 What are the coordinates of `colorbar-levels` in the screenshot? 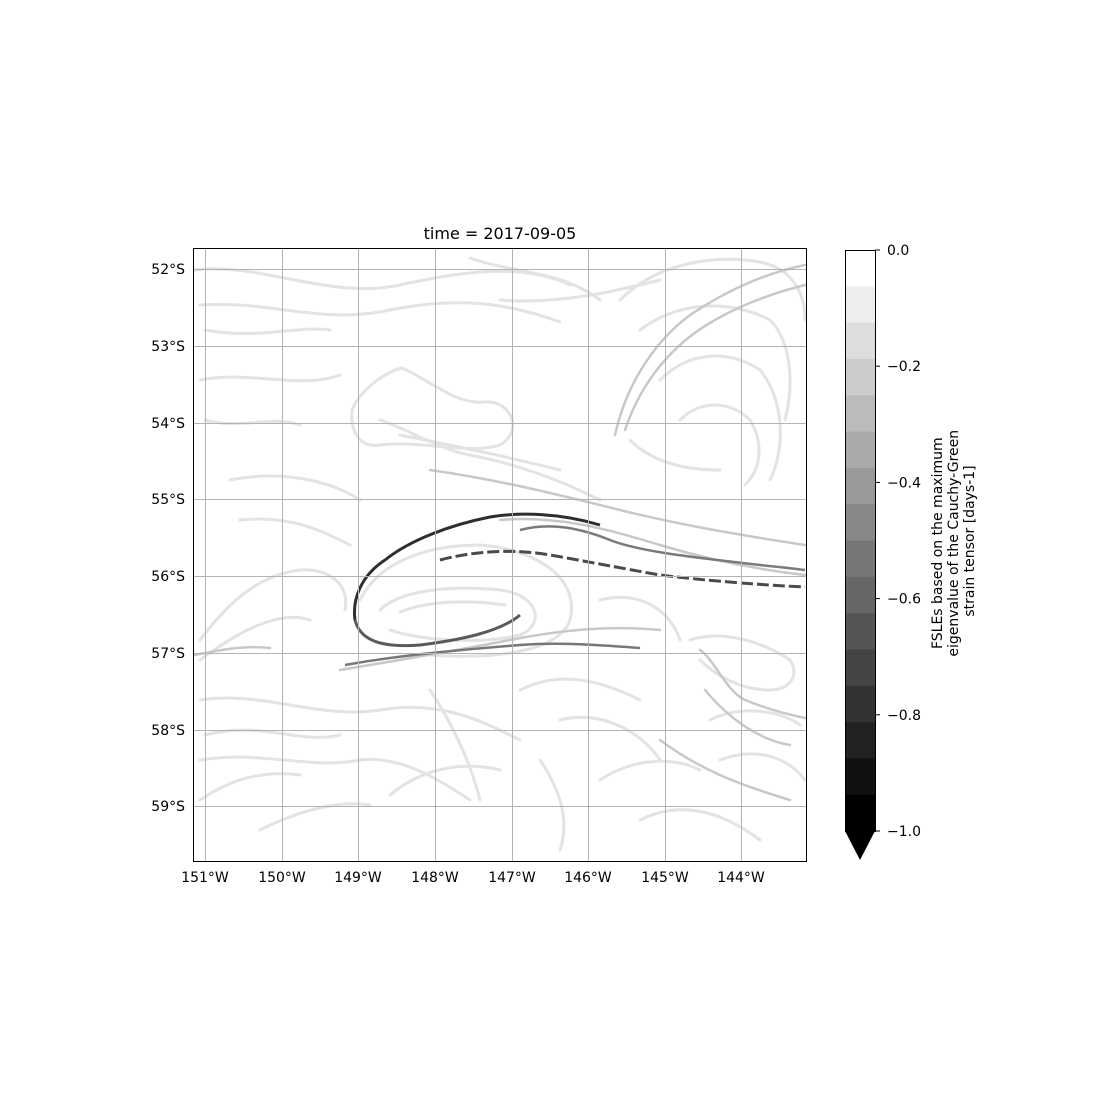 It's located at (860, 541).